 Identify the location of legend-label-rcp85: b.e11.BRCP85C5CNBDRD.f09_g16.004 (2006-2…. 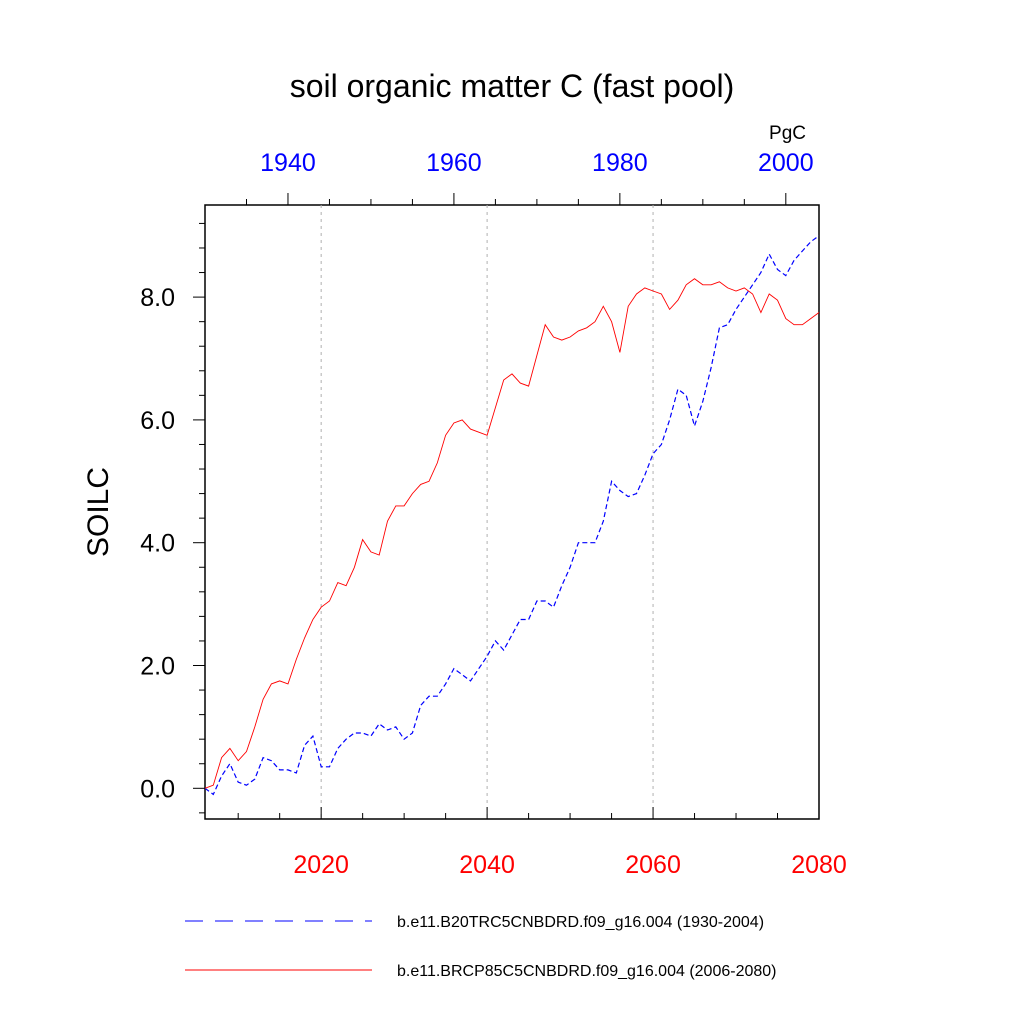
(586, 971).